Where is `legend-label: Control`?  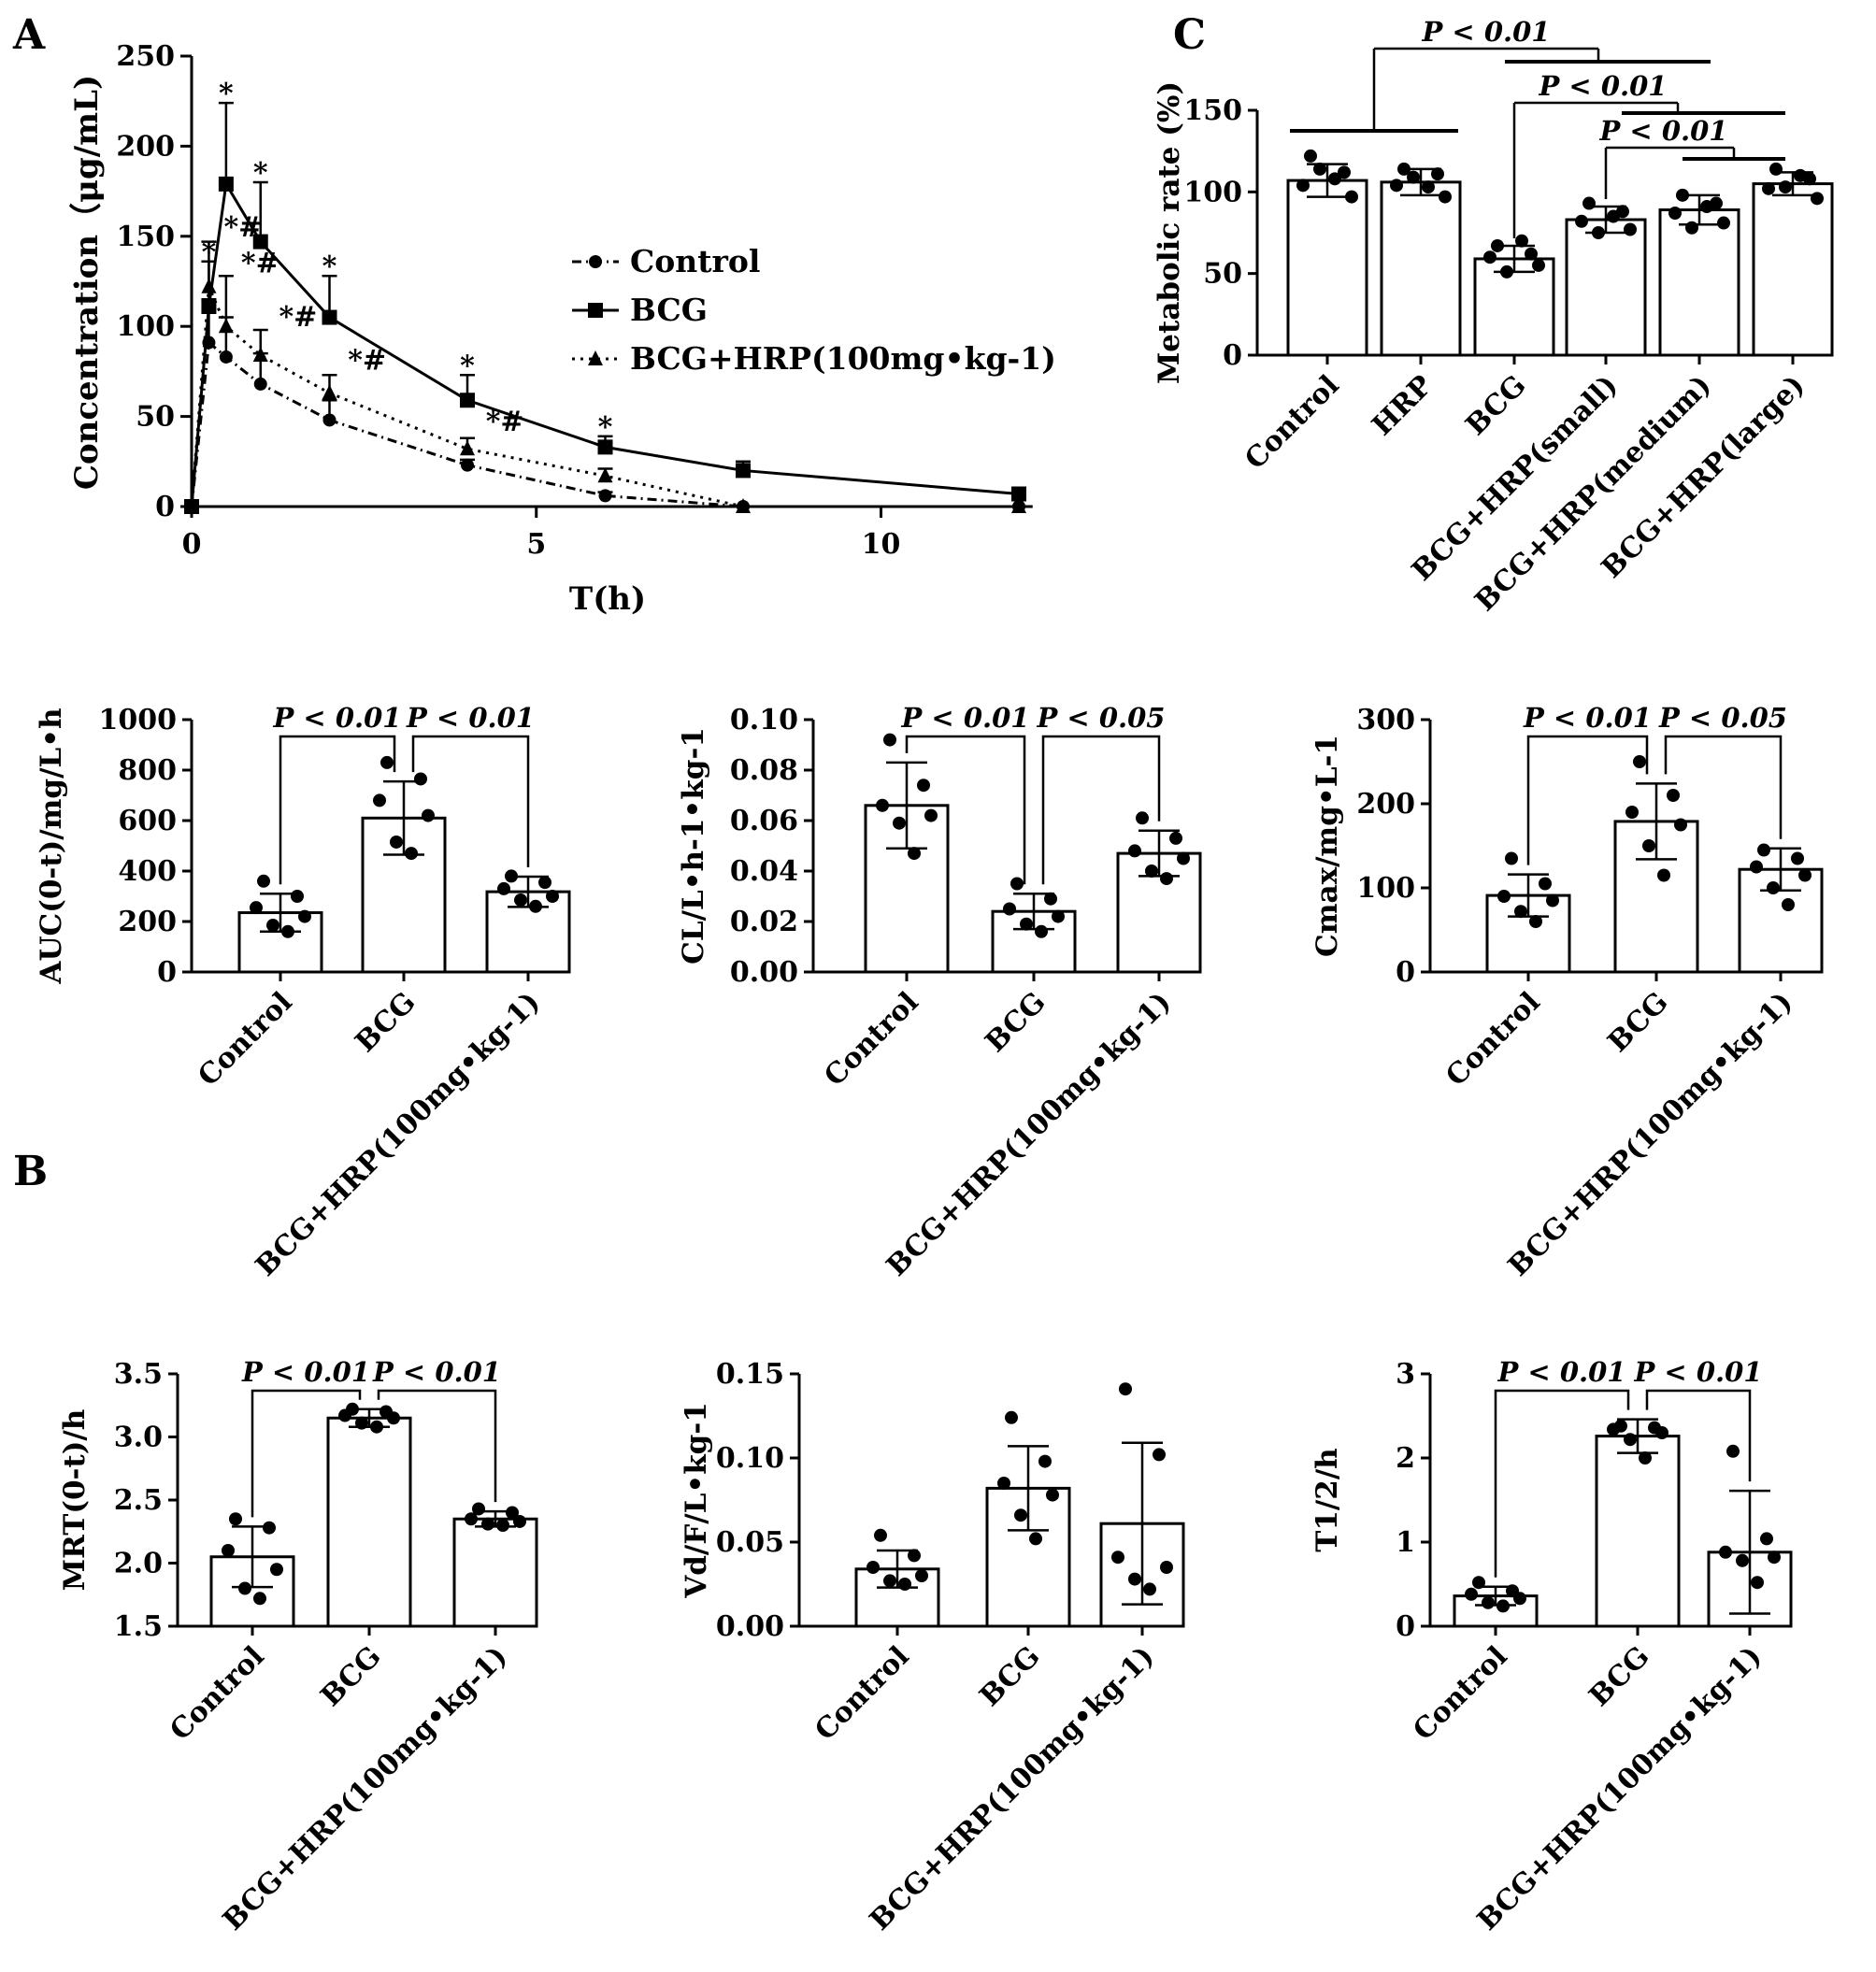 legend-label: Control is located at coordinates (695, 261).